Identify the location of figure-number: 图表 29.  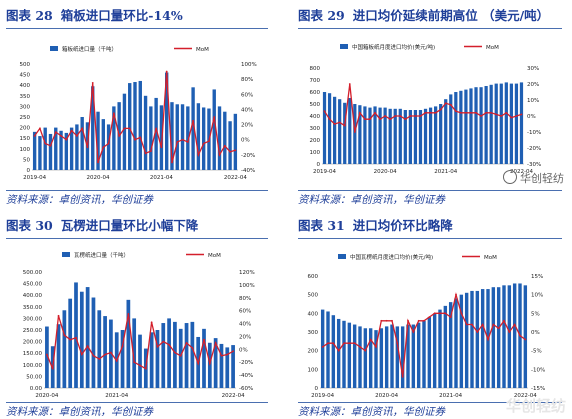
(321, 15).